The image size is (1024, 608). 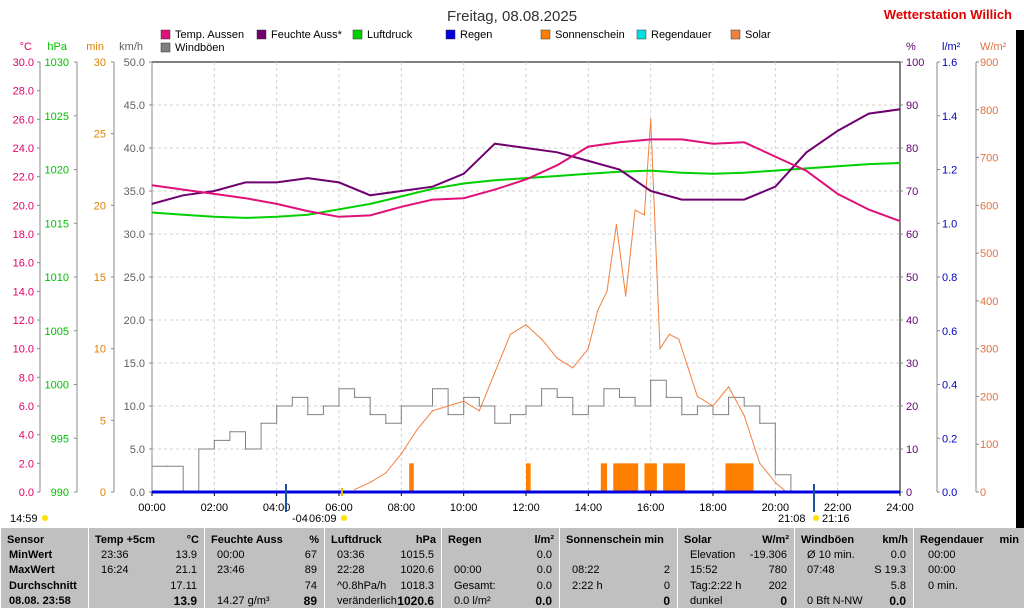 What do you see at coordinates (60, 493) in the screenshot?
I see `pressure-tick-label: 990` at bounding box center [60, 493].